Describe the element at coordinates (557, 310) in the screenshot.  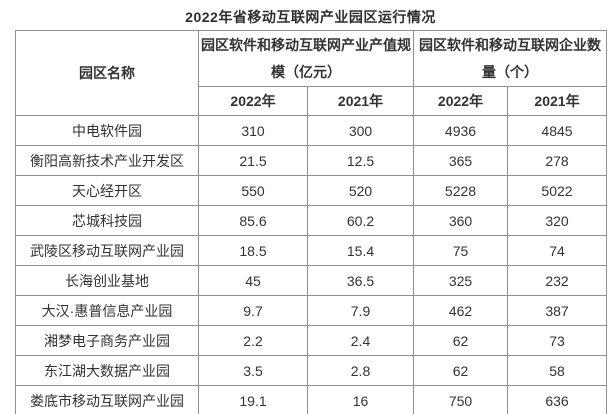
I see `enterprises-2021-cell: 387` at that location.